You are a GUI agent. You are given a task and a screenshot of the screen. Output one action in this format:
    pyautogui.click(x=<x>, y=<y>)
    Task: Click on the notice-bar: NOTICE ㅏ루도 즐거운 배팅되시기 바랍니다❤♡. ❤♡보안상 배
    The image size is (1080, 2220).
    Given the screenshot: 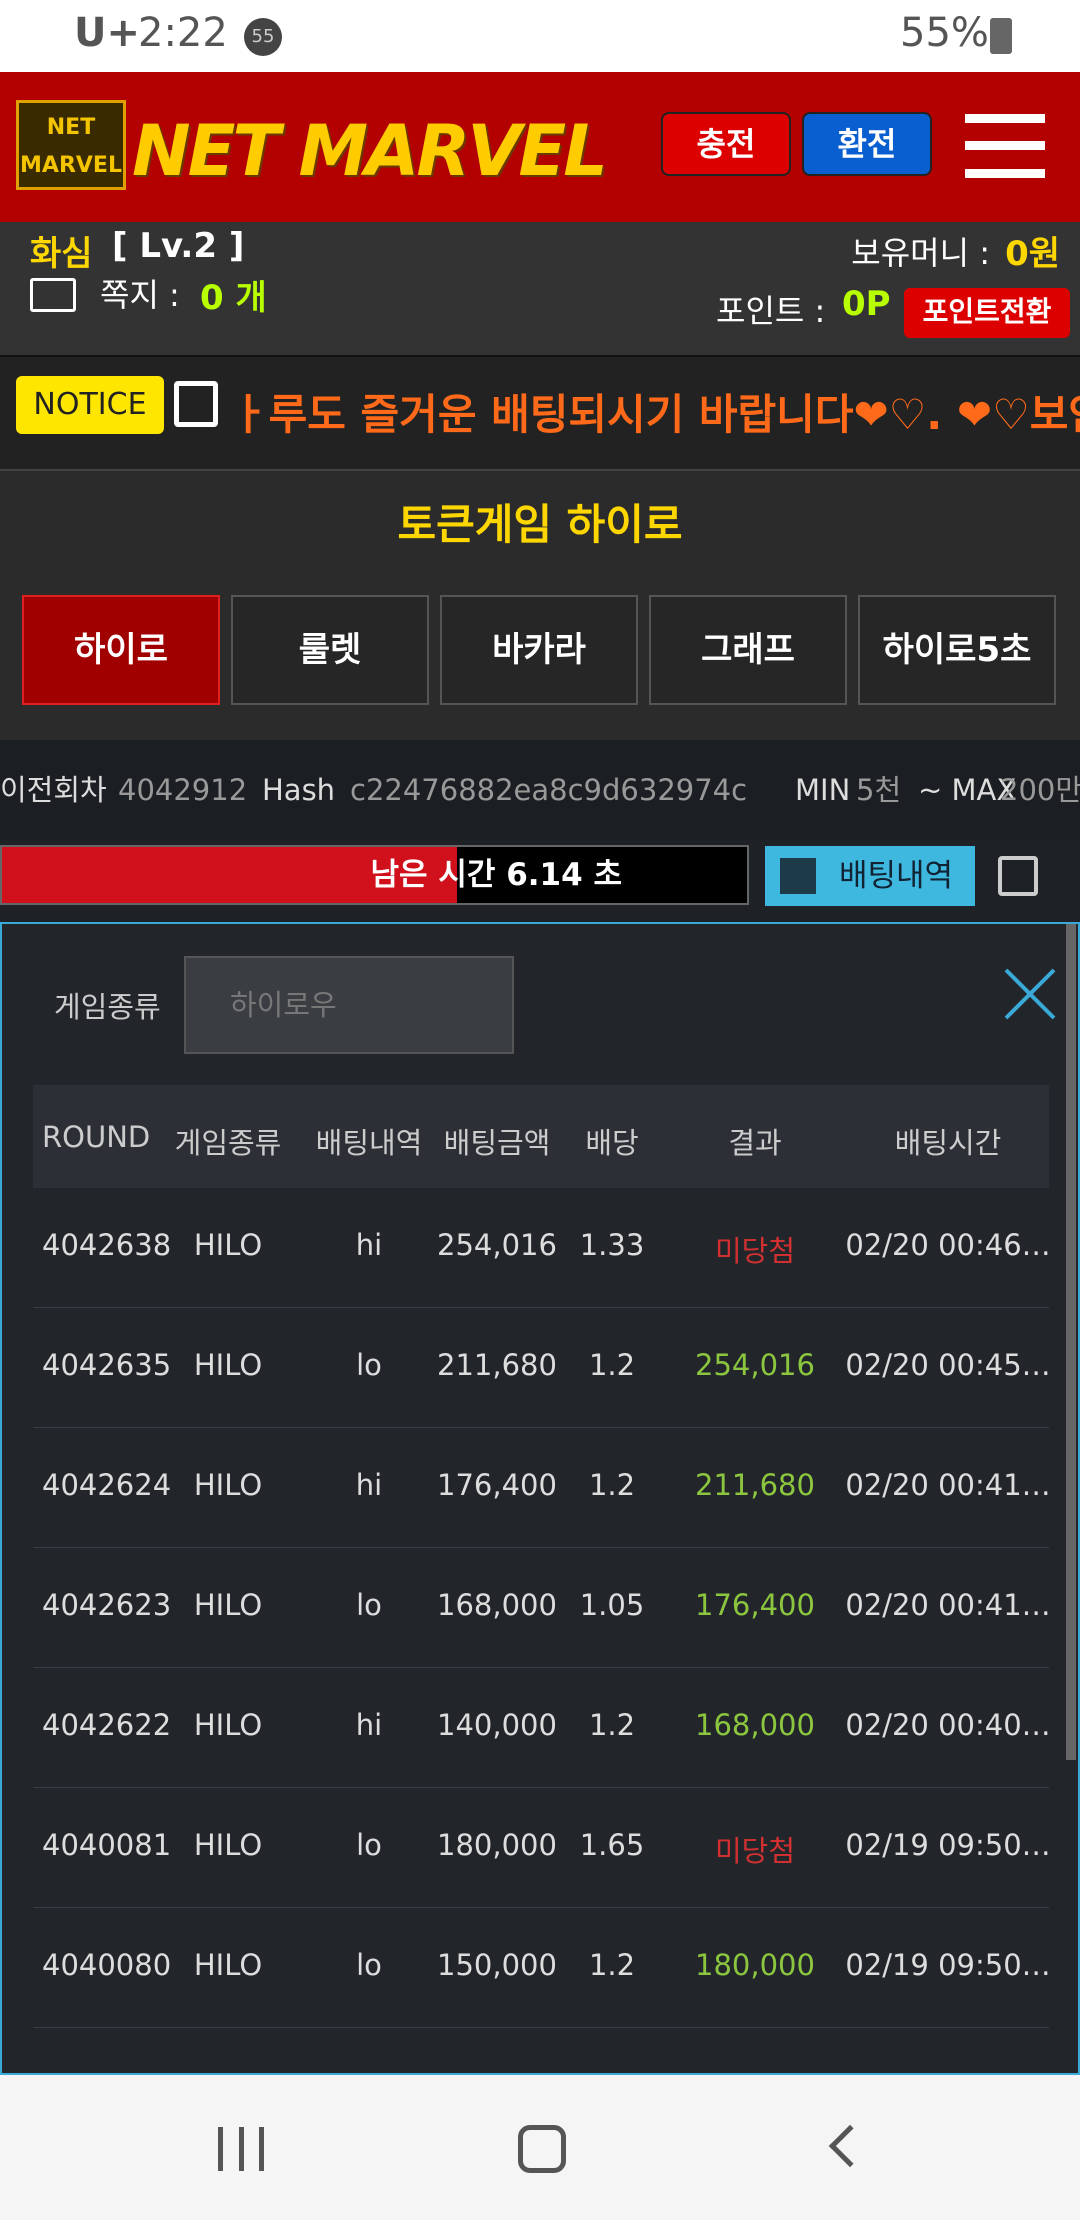 What is the action you would take?
    pyautogui.click(x=540, y=414)
    